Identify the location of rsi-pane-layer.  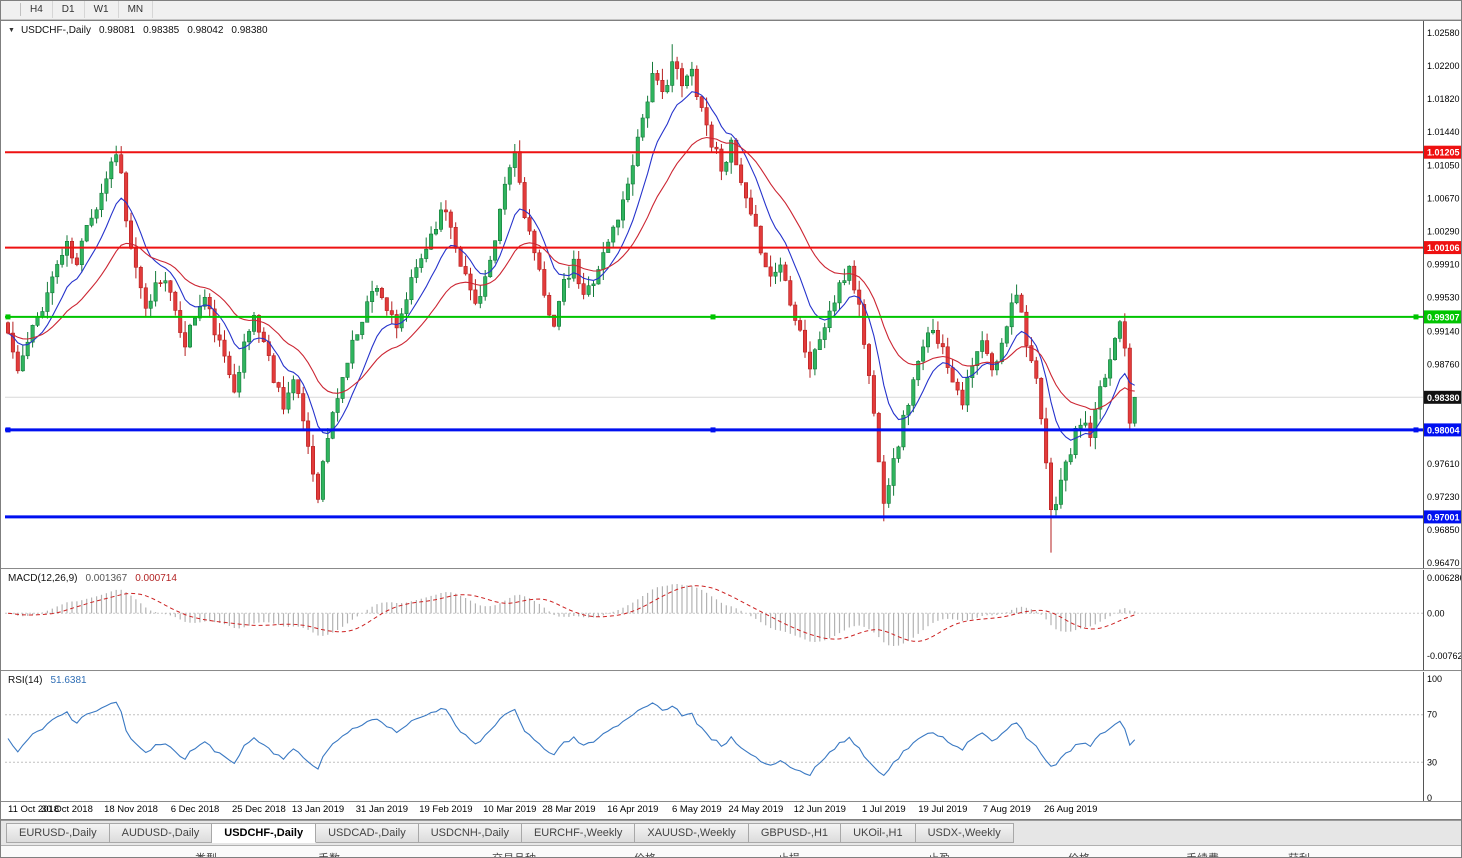
(714, 739).